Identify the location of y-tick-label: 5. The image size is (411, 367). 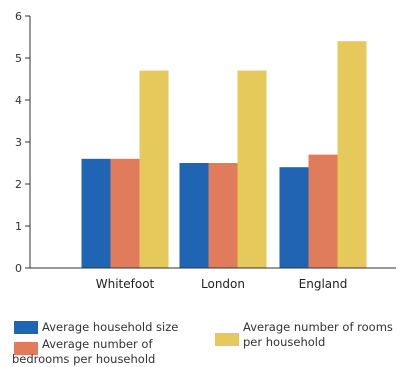
(18, 58).